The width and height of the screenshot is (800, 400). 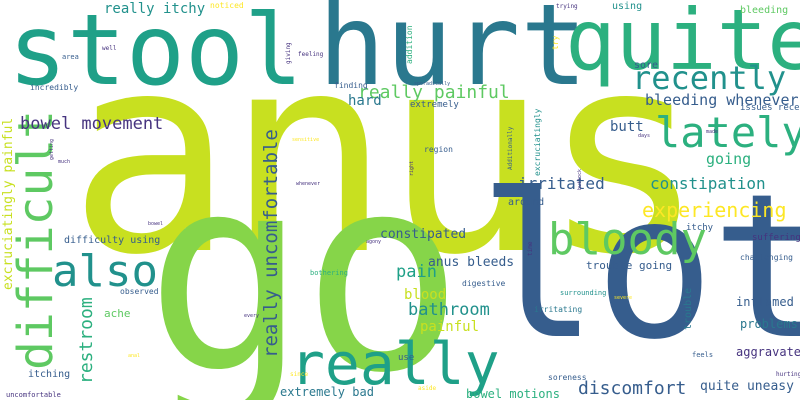 I want to click on word-bowel-motions: bowel motions, so click(x=513, y=393).